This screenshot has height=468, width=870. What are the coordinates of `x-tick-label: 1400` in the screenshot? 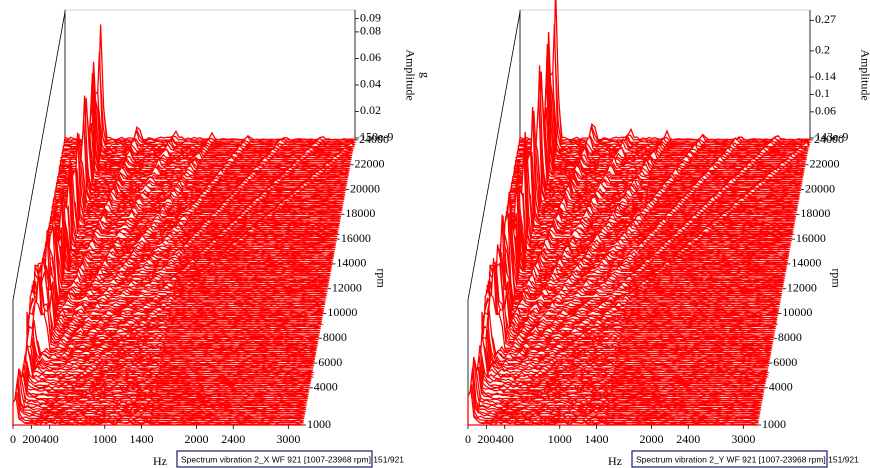 It's located at (141, 439).